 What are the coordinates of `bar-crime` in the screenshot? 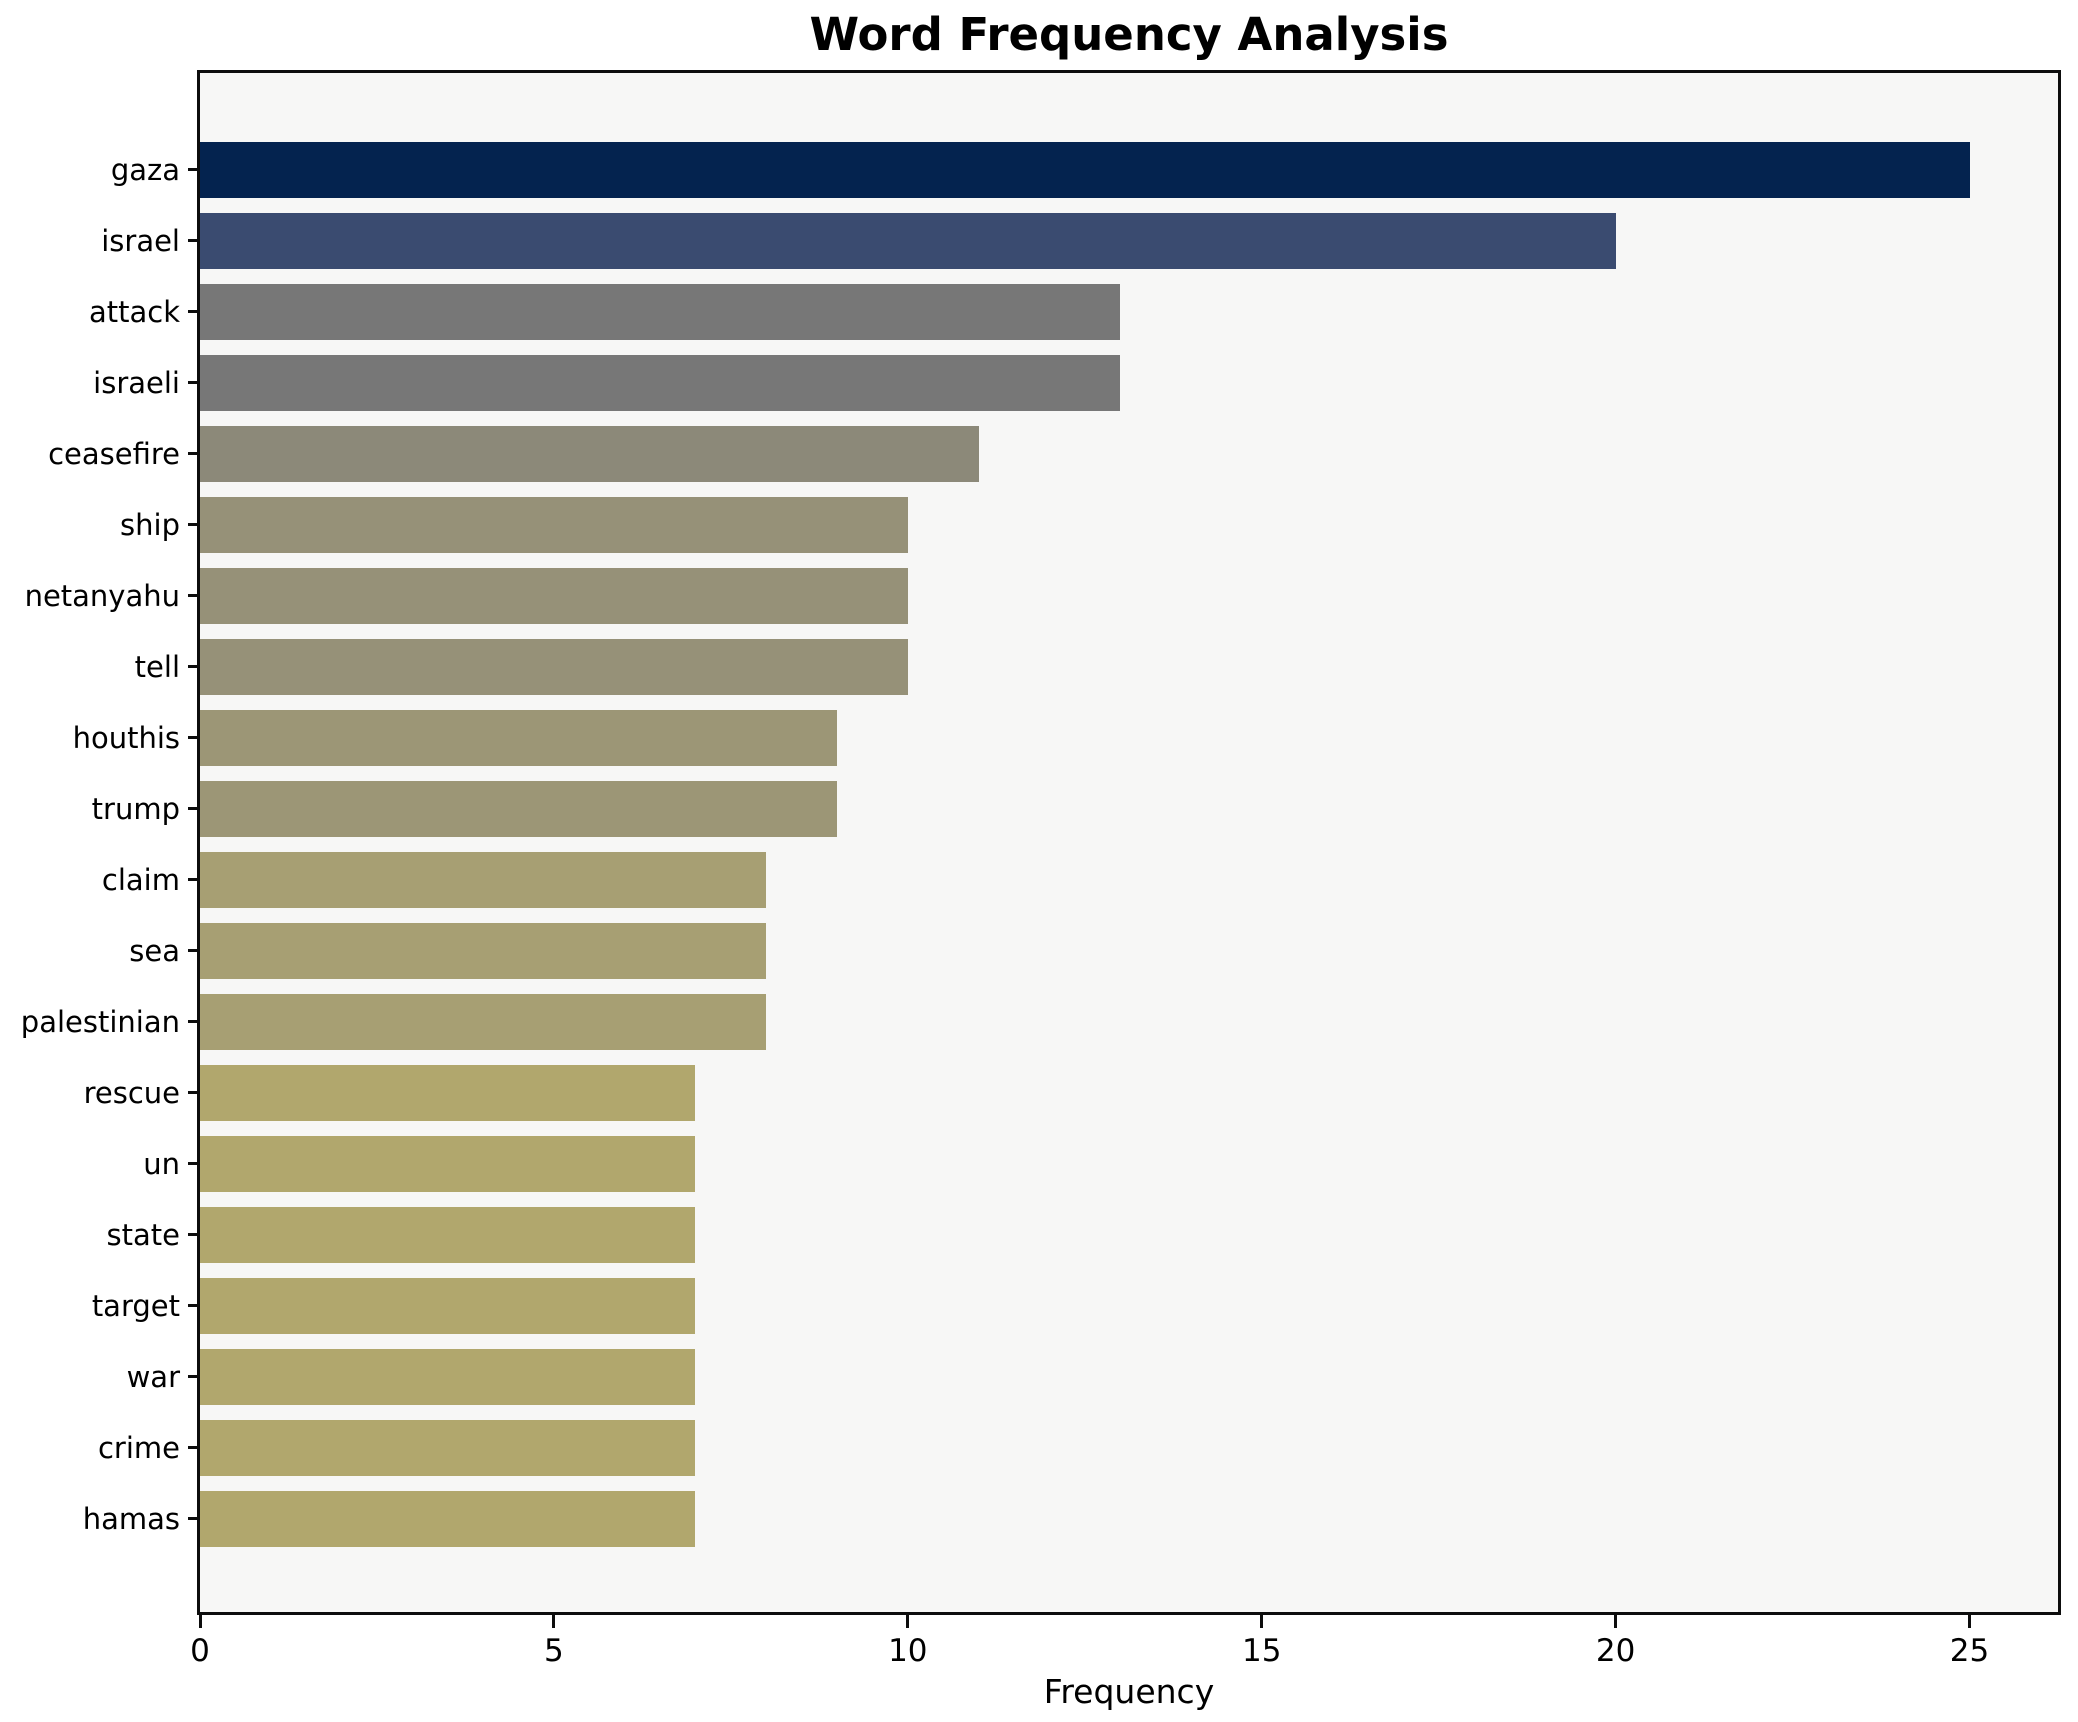 It's located at (448, 1447).